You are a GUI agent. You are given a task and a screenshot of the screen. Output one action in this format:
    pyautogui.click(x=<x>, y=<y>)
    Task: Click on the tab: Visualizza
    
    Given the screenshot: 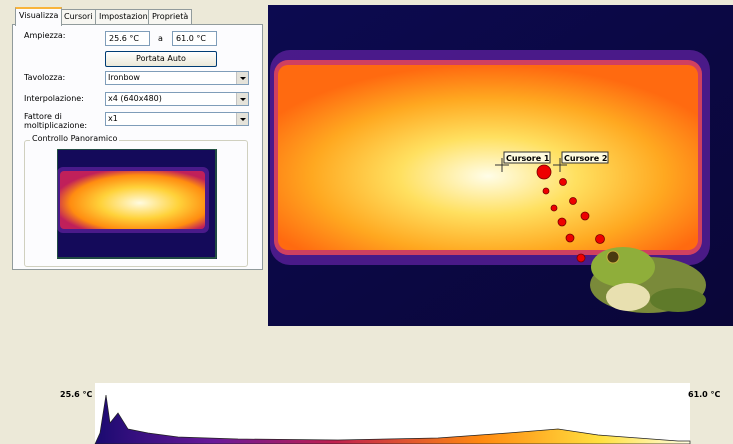 What is the action you would take?
    pyautogui.click(x=39, y=16)
    